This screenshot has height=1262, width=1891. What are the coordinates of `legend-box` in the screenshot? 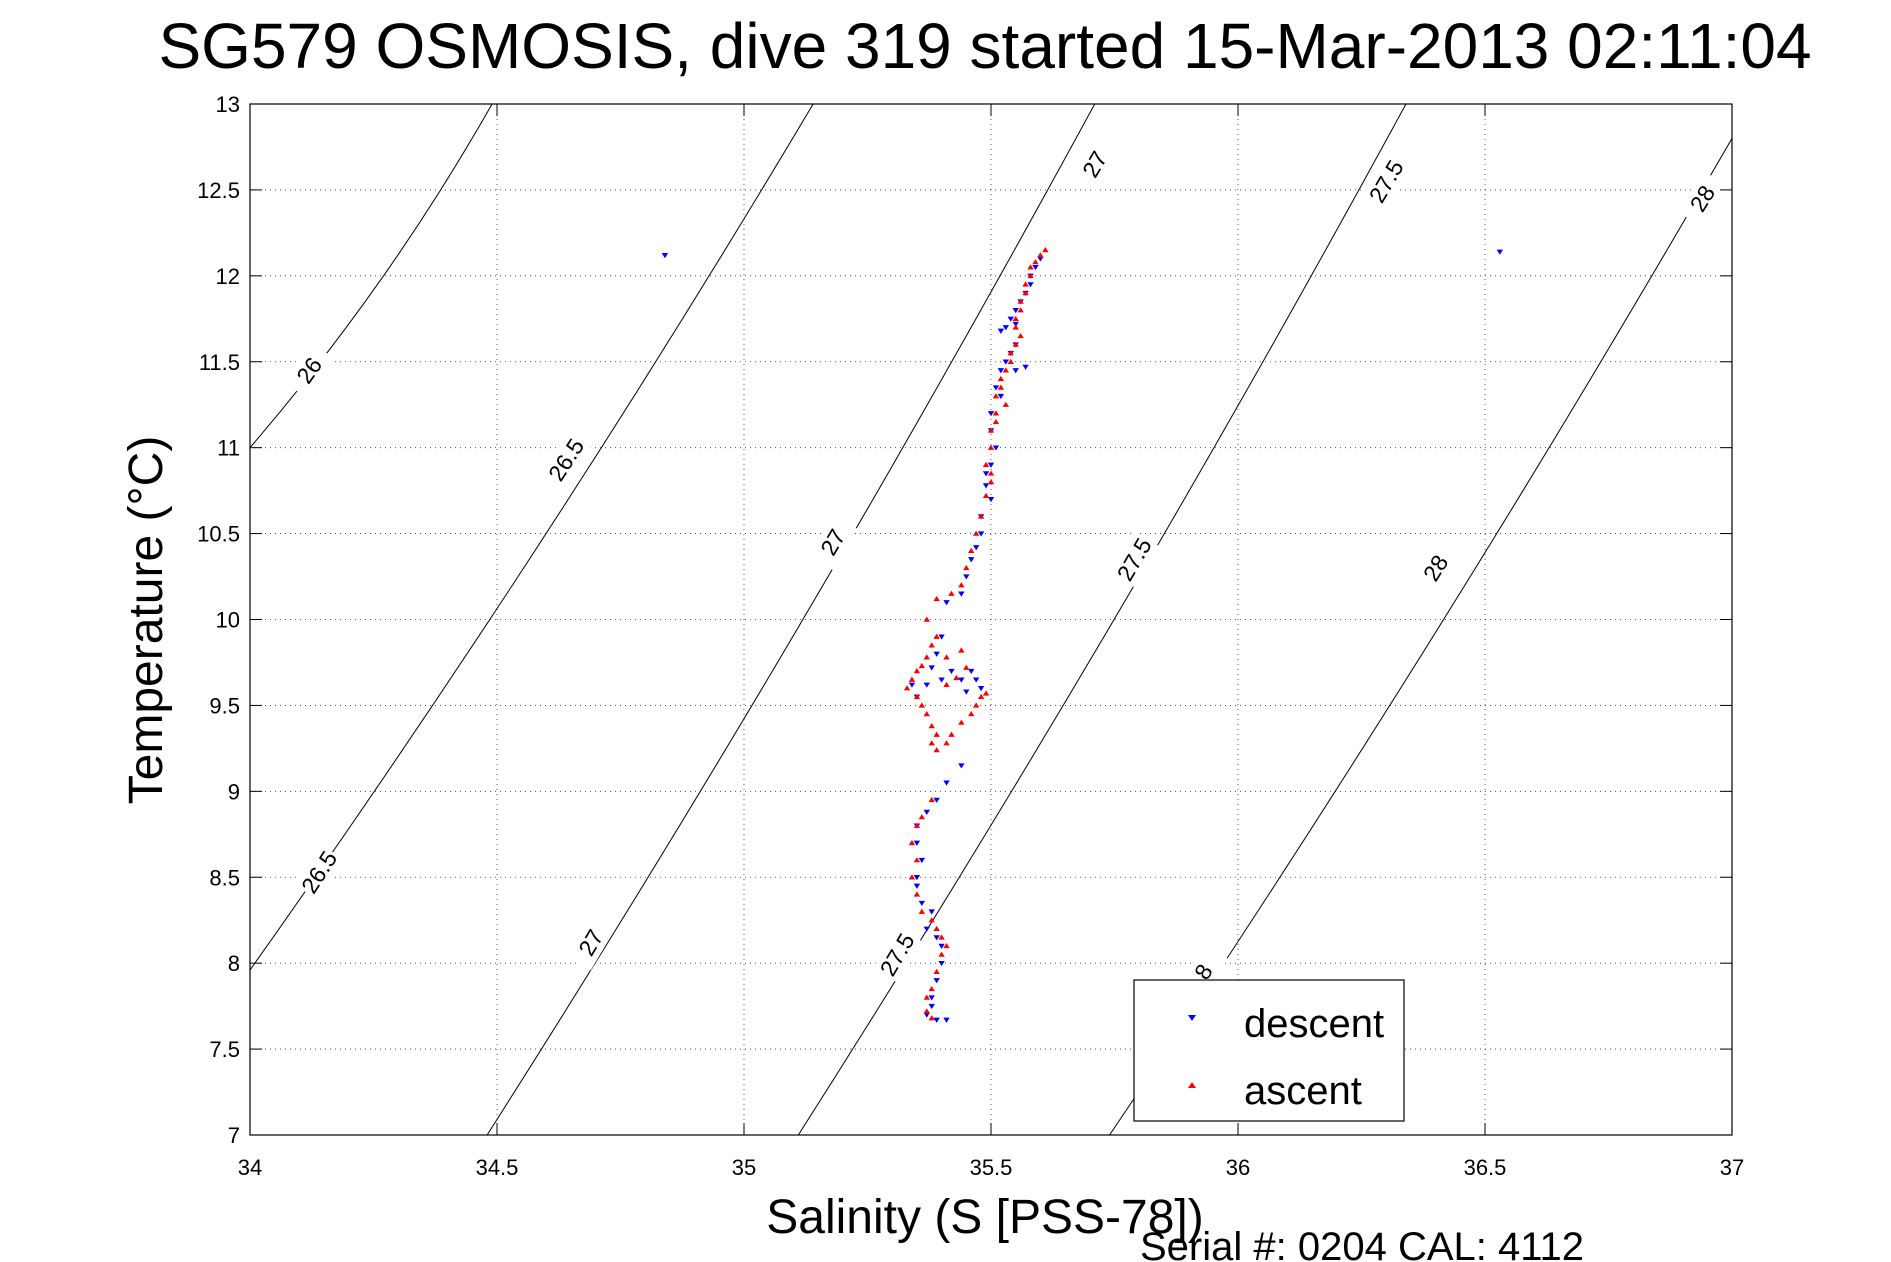 It's located at (1269, 1050).